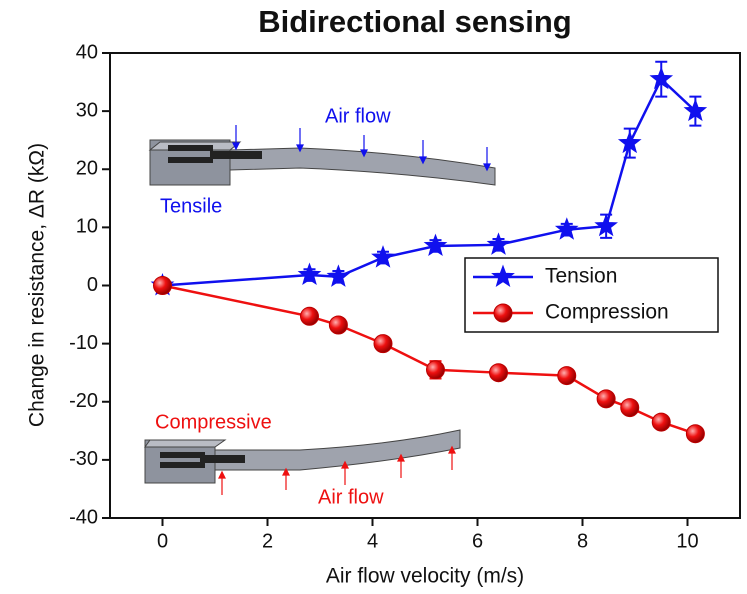  What do you see at coordinates (83, 401) in the screenshot?
I see `y-tick-label: -20` at bounding box center [83, 401].